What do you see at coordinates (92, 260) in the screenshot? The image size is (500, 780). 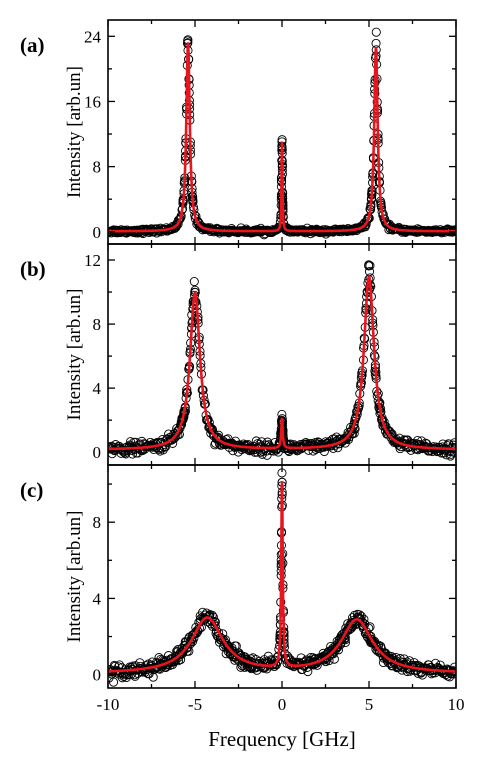 I see `y-tick-label: 12` at bounding box center [92, 260].